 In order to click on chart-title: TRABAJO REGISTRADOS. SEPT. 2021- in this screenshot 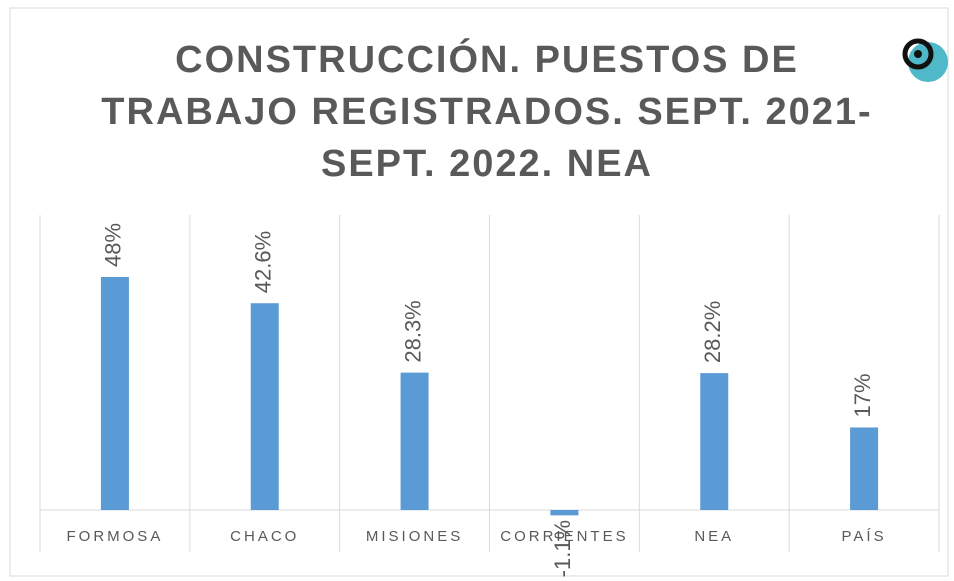, I will do `click(486, 112)`.